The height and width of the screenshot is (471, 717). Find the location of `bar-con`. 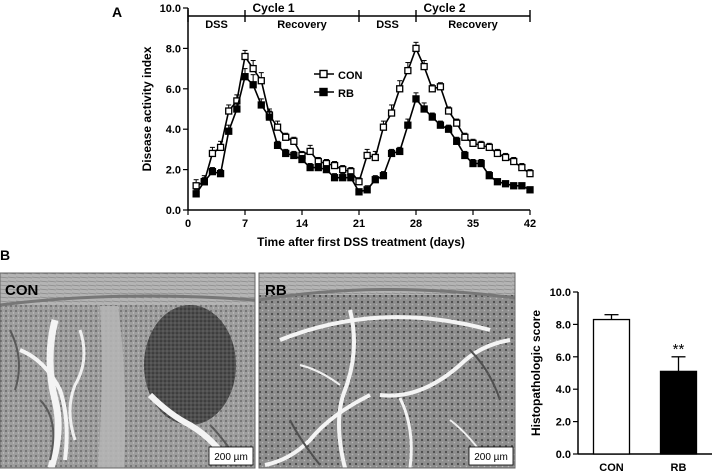

bar-con is located at coordinates (611, 386).